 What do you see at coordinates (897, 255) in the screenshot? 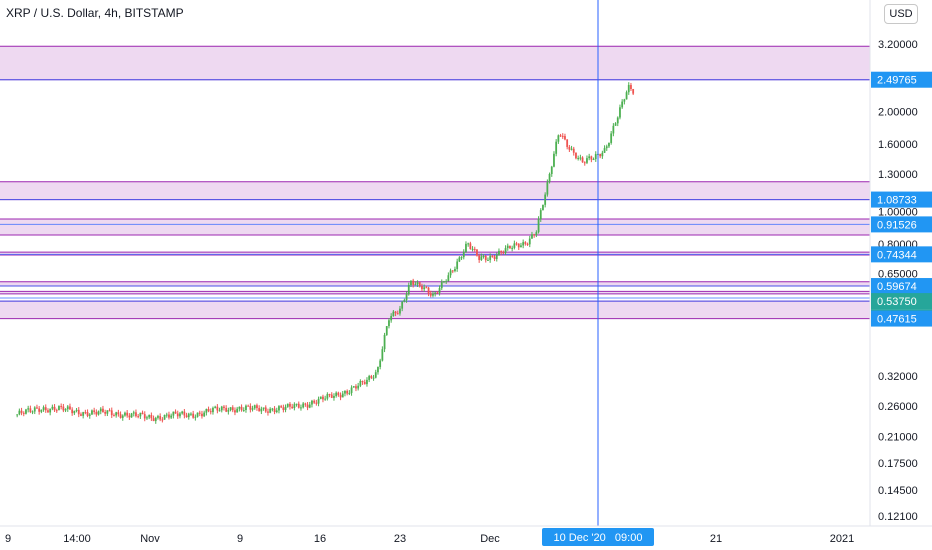
I see `level-label-3: 0.74344` at bounding box center [897, 255].